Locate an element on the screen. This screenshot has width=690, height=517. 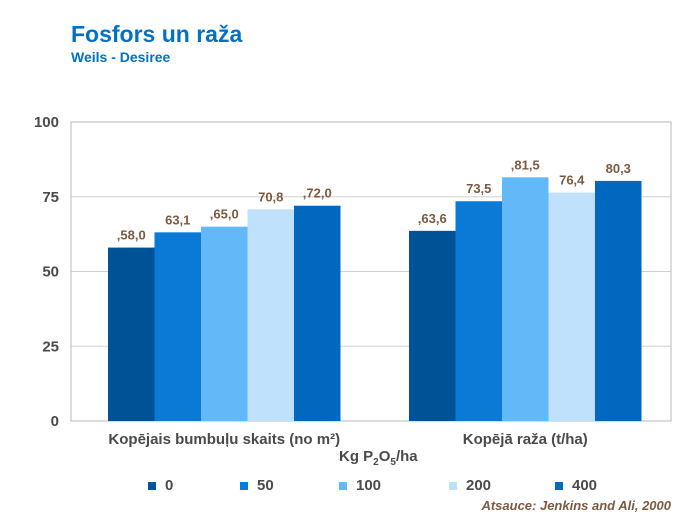
chart-title: Fosfors un raža is located at coordinates (157, 34).